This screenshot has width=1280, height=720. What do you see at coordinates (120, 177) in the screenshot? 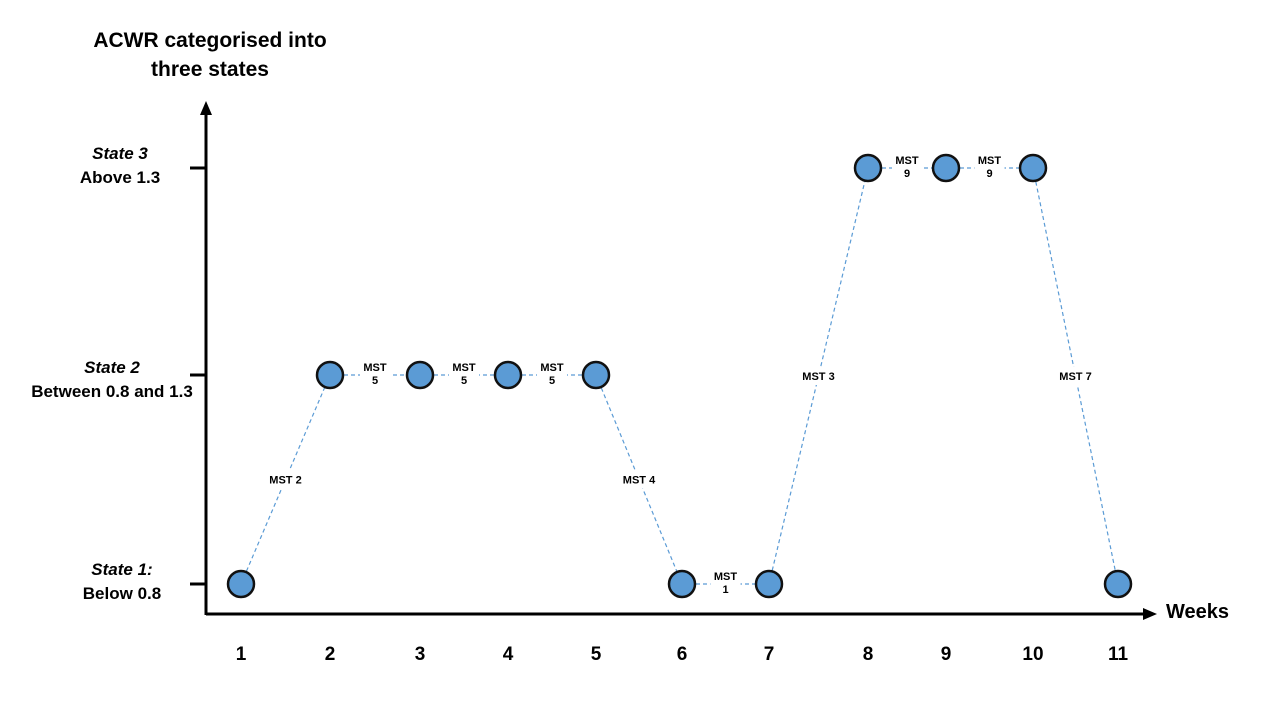
I see `state-3-range: Above 1.3` at bounding box center [120, 177].